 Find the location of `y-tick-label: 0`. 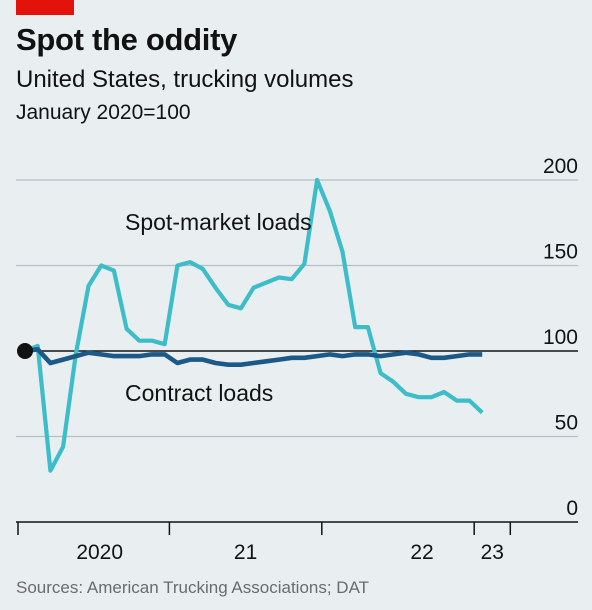

y-tick-label: 0 is located at coordinates (572, 508).